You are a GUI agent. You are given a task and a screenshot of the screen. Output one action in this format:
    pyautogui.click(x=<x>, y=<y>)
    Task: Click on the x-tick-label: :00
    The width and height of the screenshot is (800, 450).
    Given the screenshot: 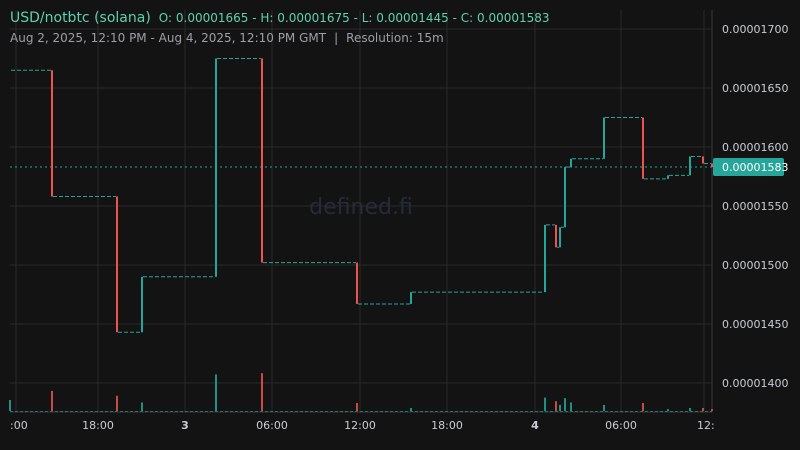 What is the action you would take?
    pyautogui.click(x=19, y=425)
    